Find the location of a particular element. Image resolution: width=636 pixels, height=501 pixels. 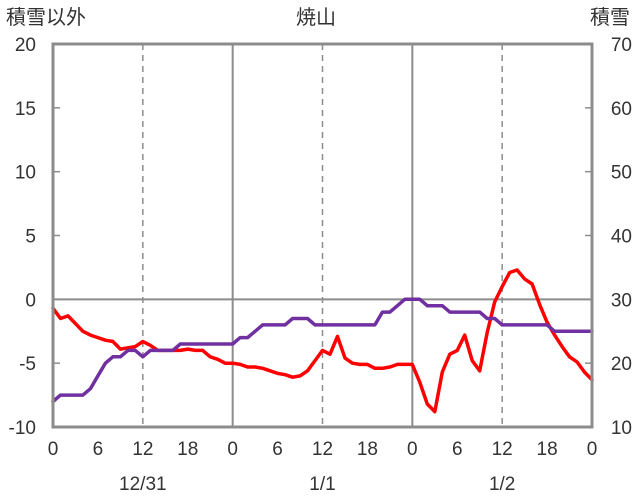

left-tick-label: 5 is located at coordinates (30, 237).